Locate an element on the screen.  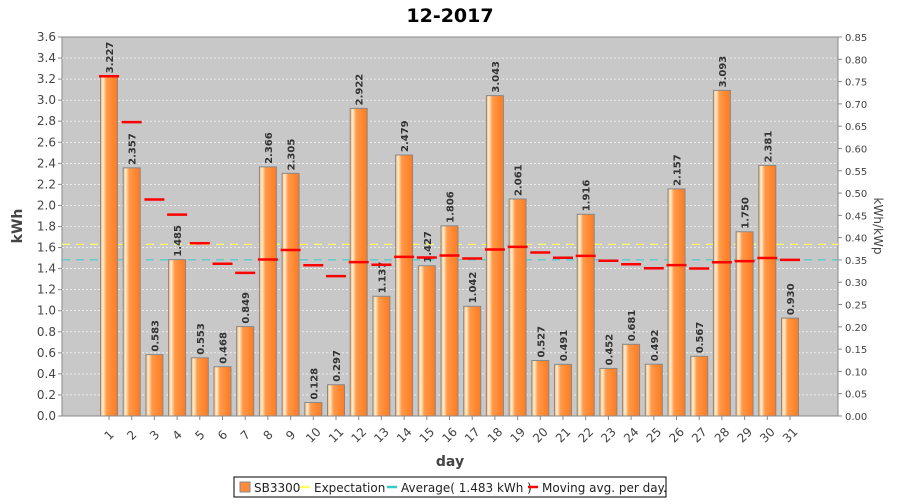
y-right-tick-label: 0.75 is located at coordinates (856, 83).